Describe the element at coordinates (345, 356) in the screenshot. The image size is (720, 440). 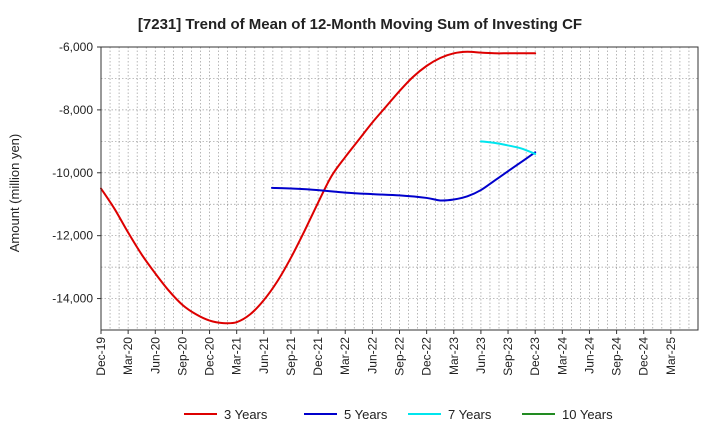
I see `x-tick-label: Mar-22` at that location.